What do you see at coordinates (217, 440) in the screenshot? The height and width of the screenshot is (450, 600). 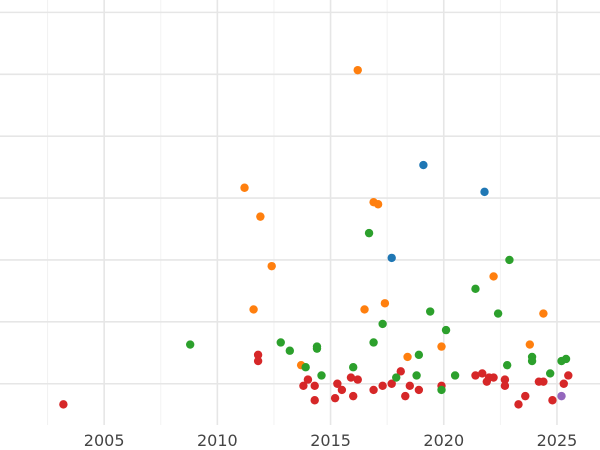 I see `x-tick-label: 2010` at bounding box center [217, 440].